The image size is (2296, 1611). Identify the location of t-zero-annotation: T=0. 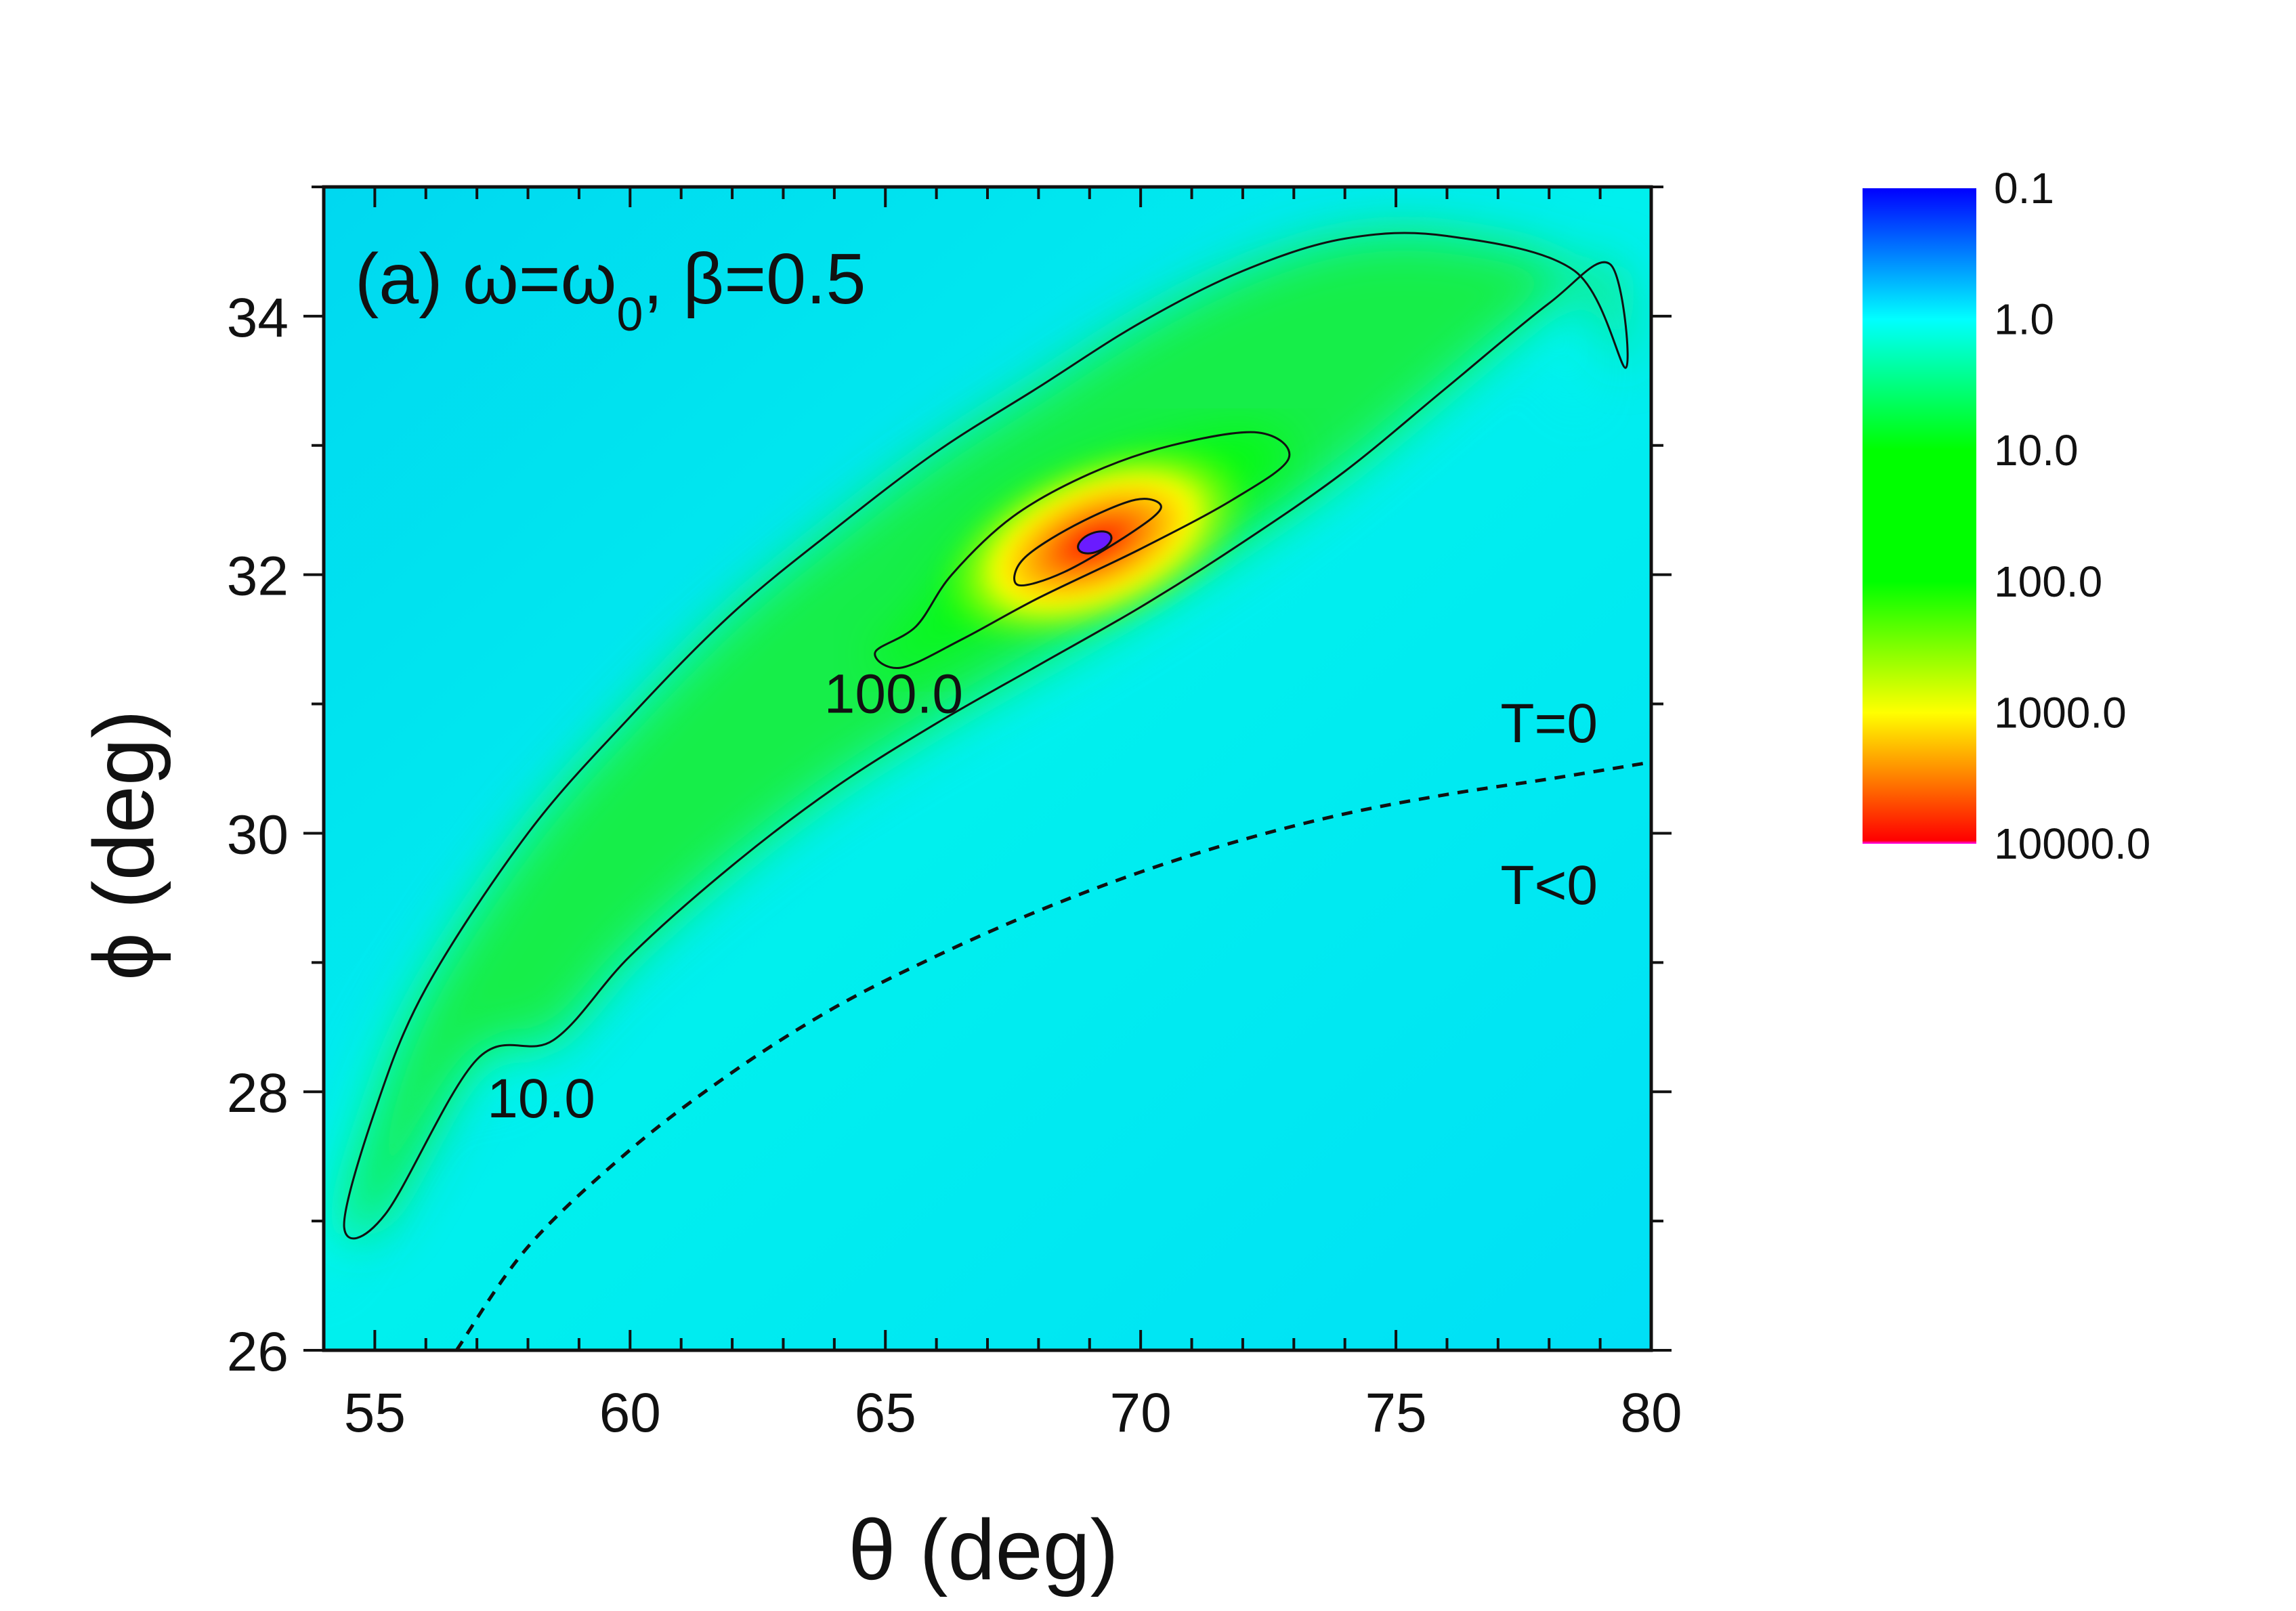
(1549, 723).